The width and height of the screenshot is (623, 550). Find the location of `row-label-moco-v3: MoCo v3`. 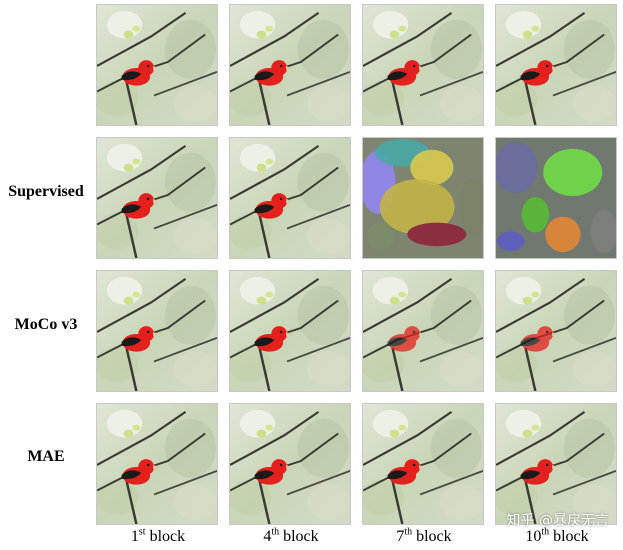

row-label-moco-v3: MoCo v3 is located at coordinates (46, 324).